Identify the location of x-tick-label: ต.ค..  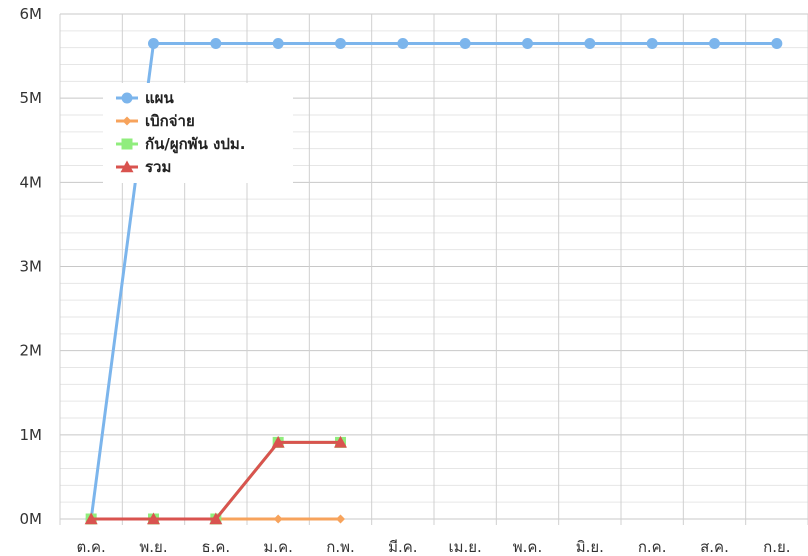
(91, 547).